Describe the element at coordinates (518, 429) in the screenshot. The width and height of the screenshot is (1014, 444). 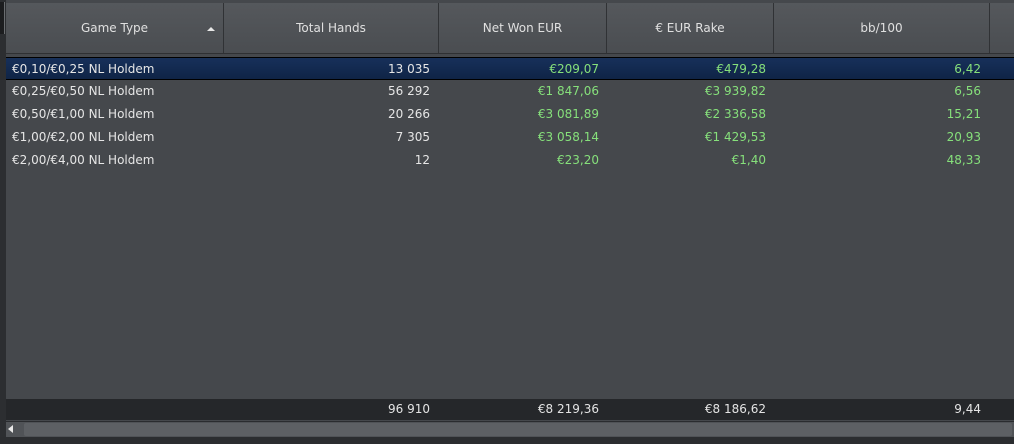
I see `scrollbar-thumb` at that location.